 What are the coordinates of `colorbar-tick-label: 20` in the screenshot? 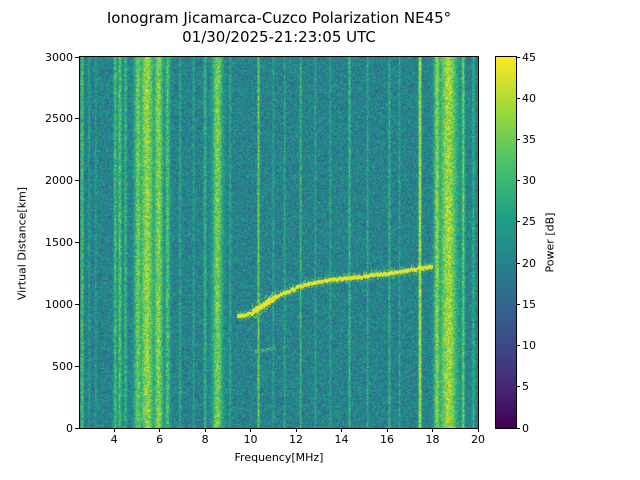 It's located at (529, 263).